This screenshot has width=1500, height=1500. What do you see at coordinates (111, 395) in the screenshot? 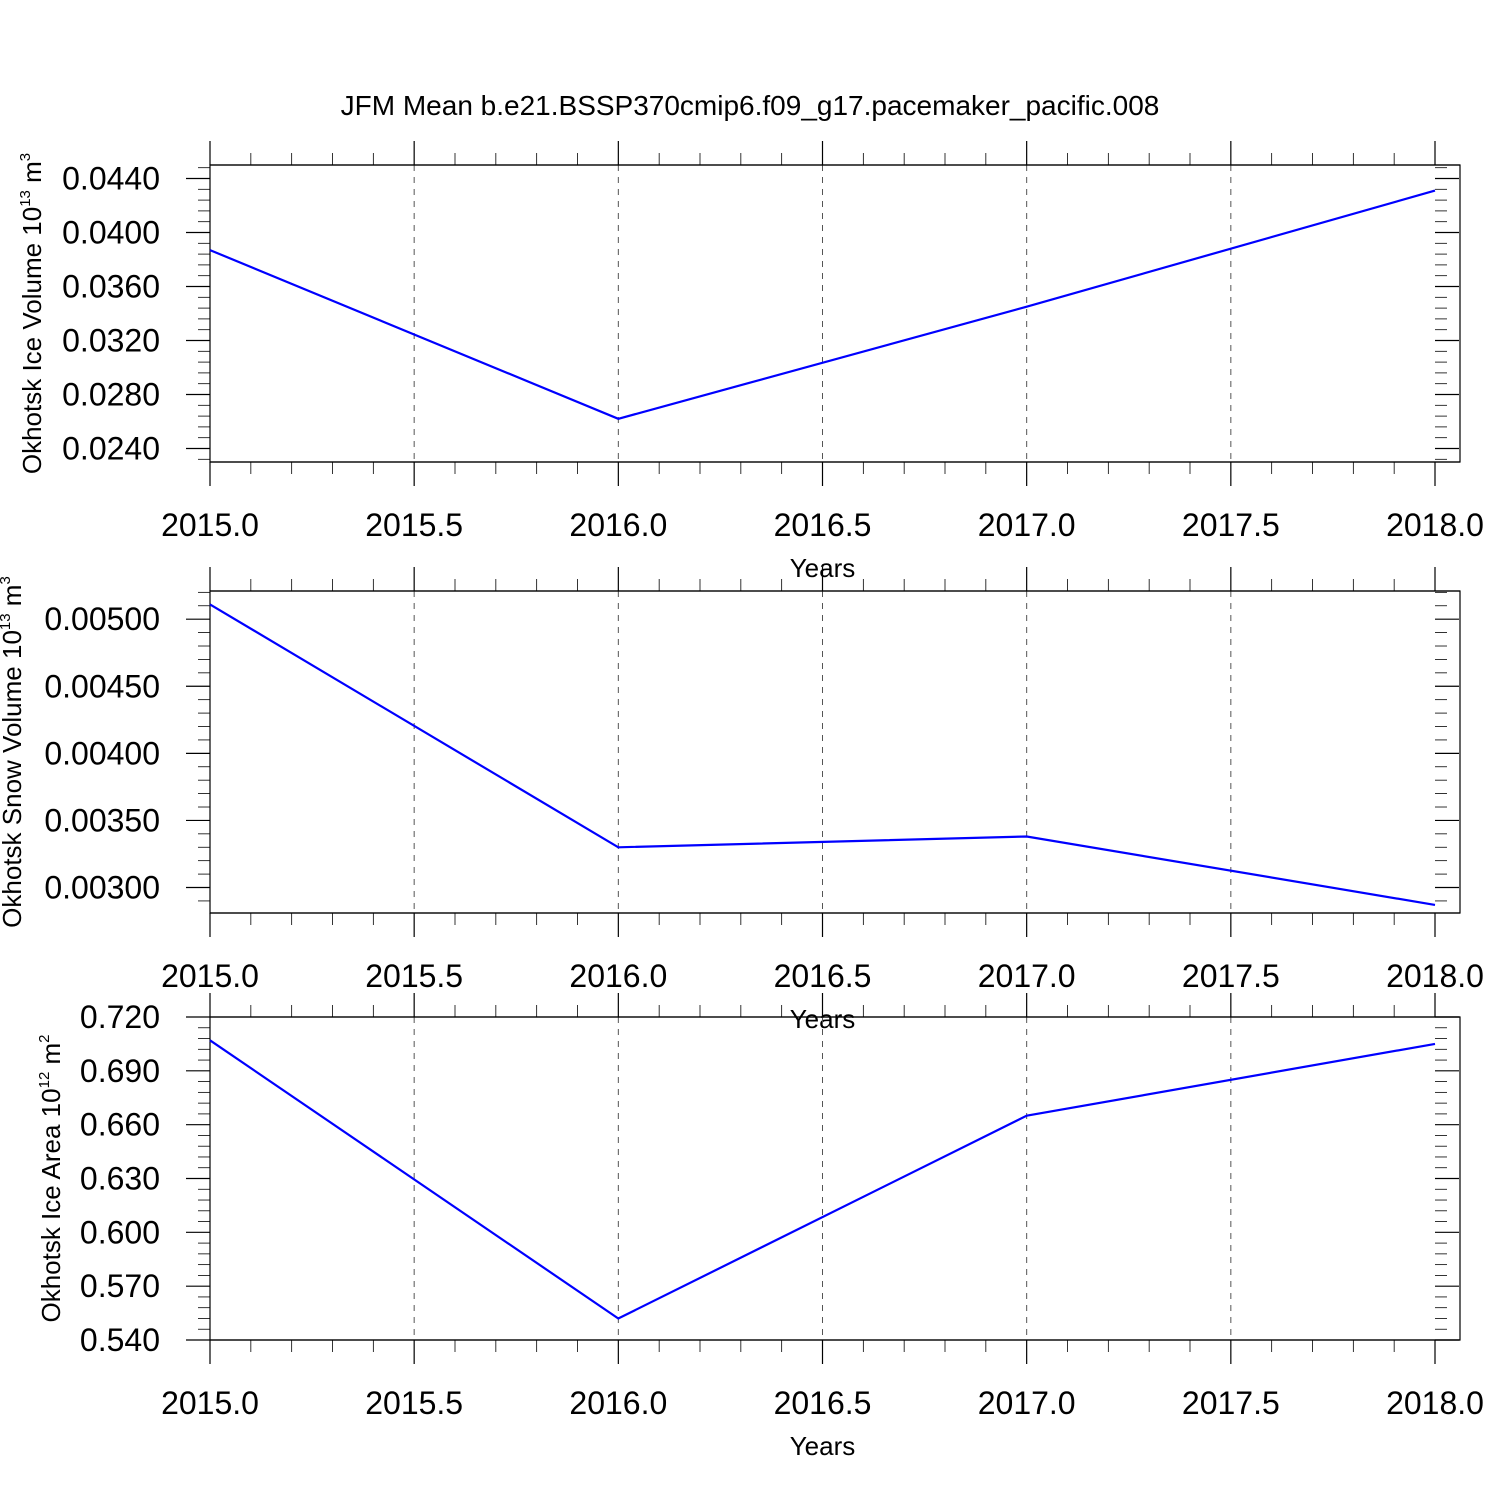
I see `y-tick-label: 0.0280` at bounding box center [111, 395].